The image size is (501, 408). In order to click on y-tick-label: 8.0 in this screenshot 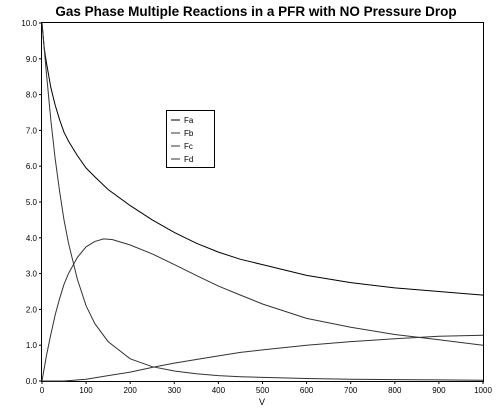, I will do `click(32, 95)`.